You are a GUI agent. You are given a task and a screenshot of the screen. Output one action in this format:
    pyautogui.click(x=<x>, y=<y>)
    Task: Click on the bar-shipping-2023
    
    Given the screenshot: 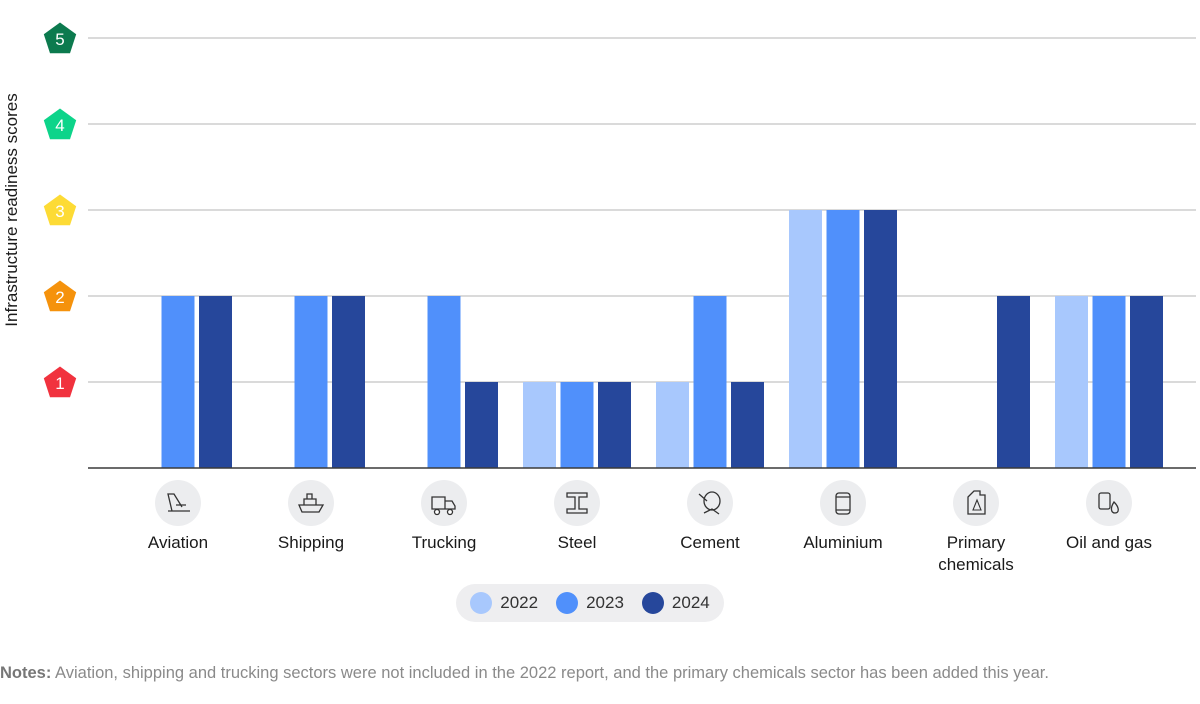 What is the action you would take?
    pyautogui.click(x=311, y=382)
    